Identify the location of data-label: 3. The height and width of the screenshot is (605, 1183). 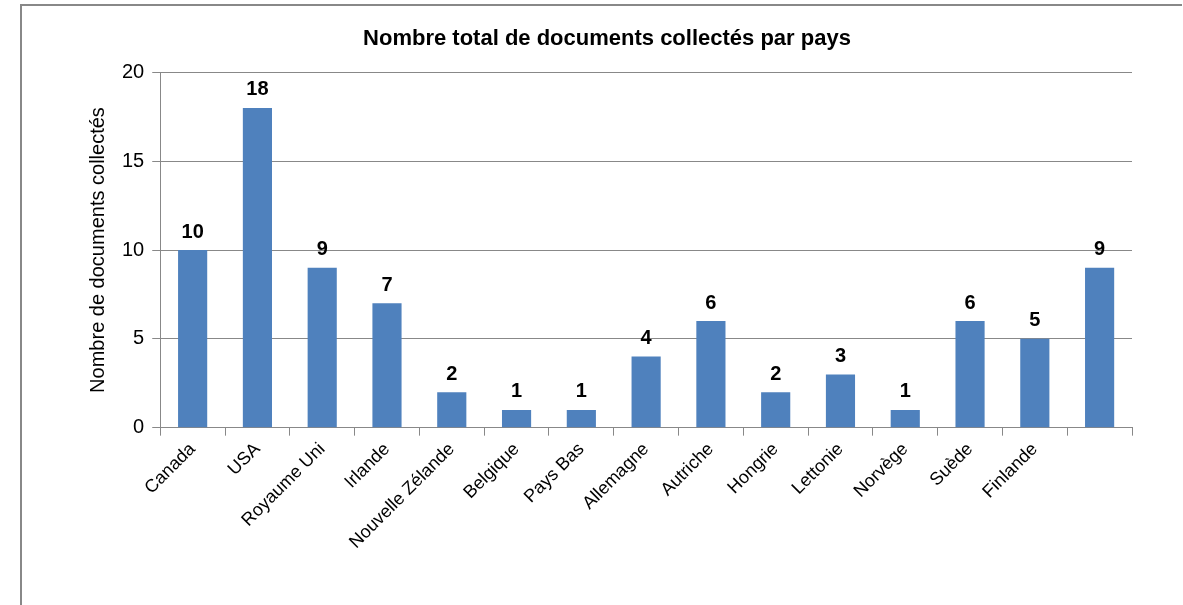
(840, 354).